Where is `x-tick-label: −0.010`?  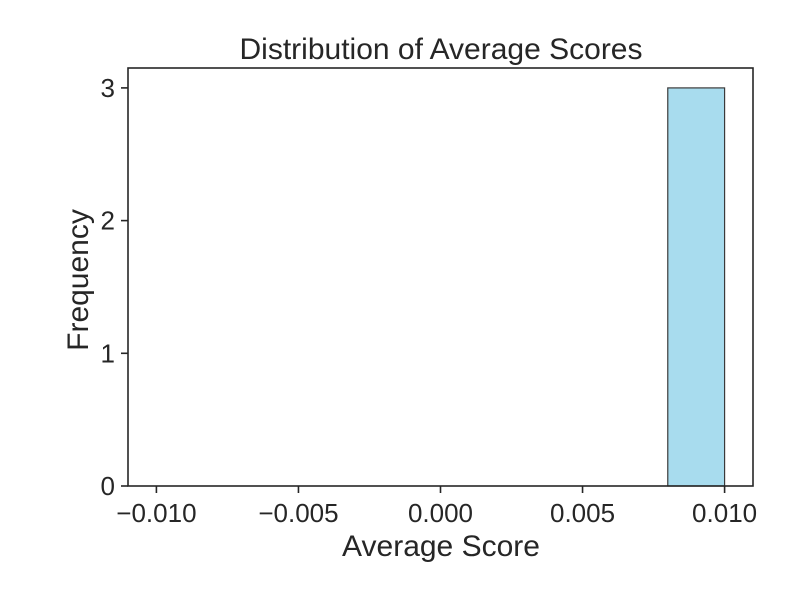 x-tick-label: −0.010 is located at coordinates (156, 513).